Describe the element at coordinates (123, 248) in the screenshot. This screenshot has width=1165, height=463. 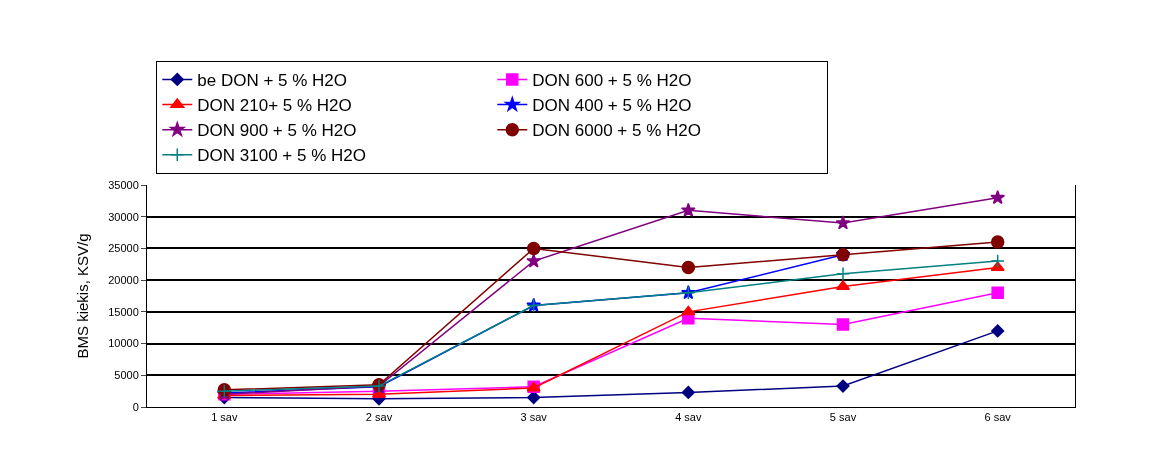
I see `y-tick-label: 25000` at that location.